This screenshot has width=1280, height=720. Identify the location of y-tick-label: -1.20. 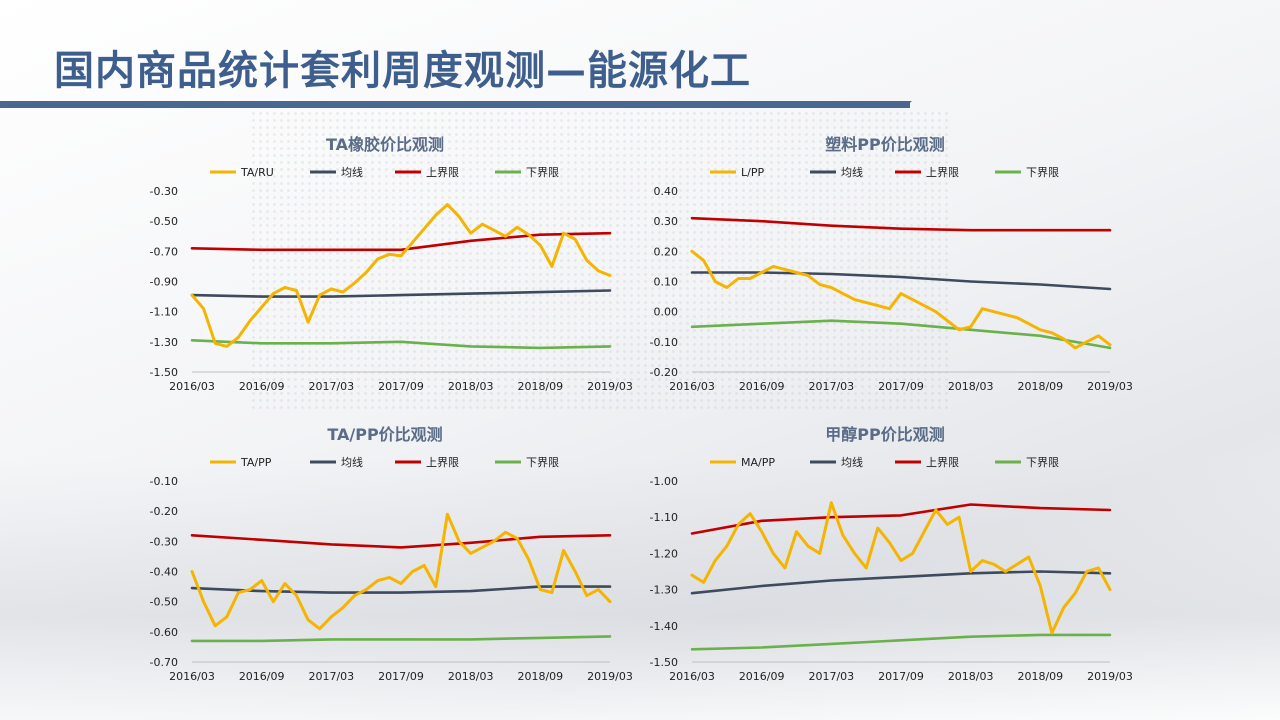
(664, 553).